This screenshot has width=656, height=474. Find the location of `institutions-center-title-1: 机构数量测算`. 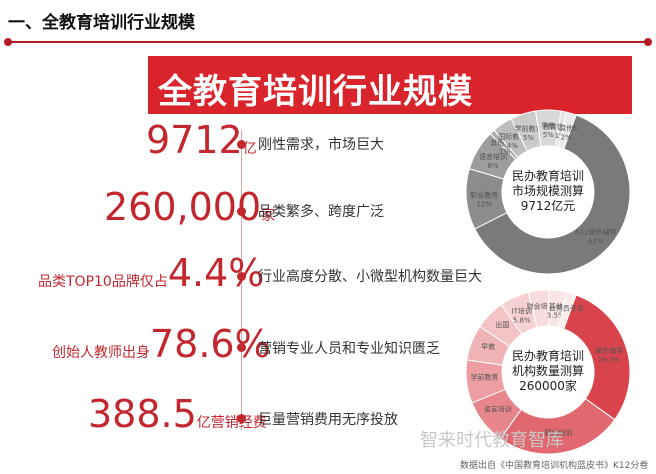

institutions-center-title-1: 机构数量测算 is located at coordinates (548, 370).